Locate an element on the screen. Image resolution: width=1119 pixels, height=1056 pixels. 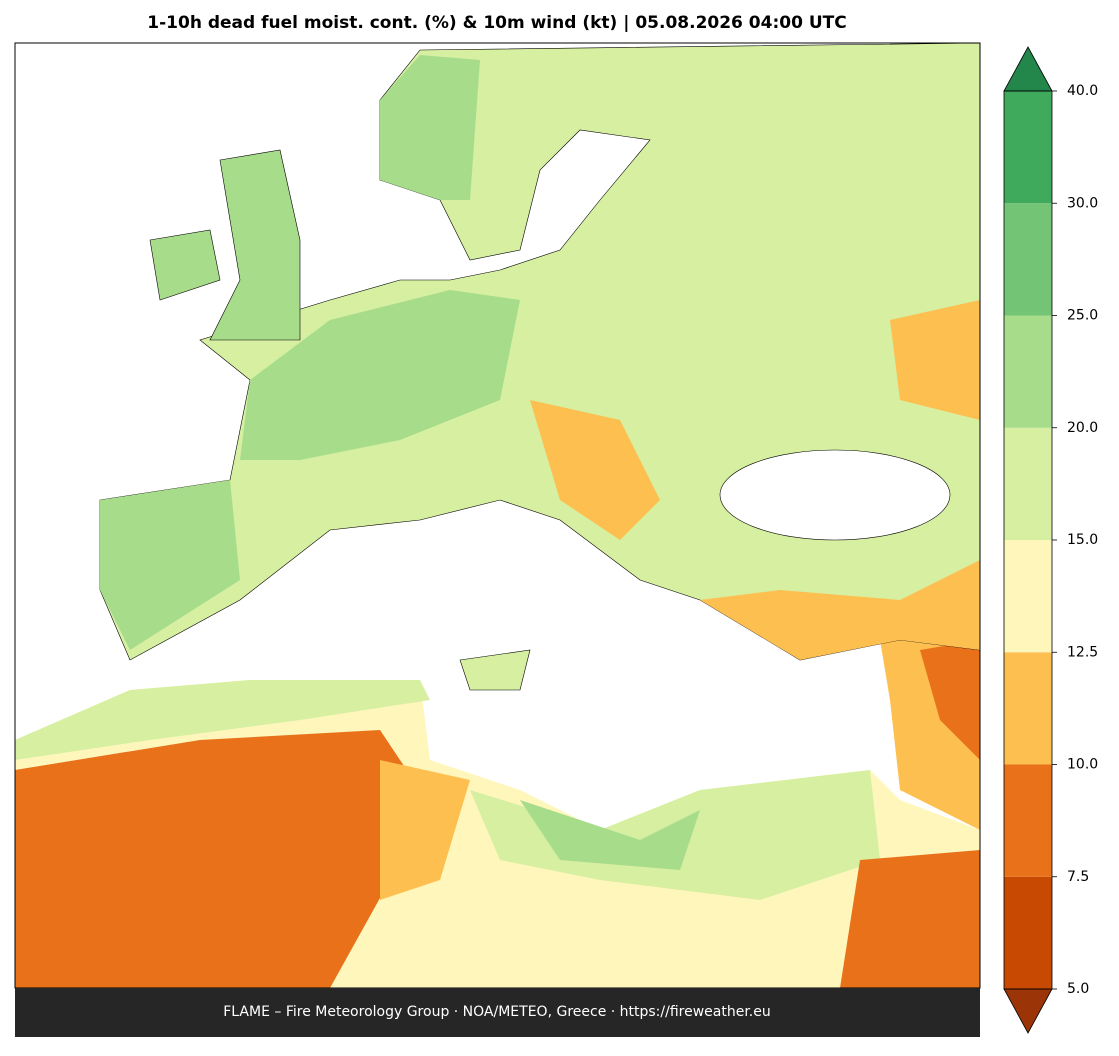
colorbar-tick-label: 5.0 is located at coordinates (1078, 989).